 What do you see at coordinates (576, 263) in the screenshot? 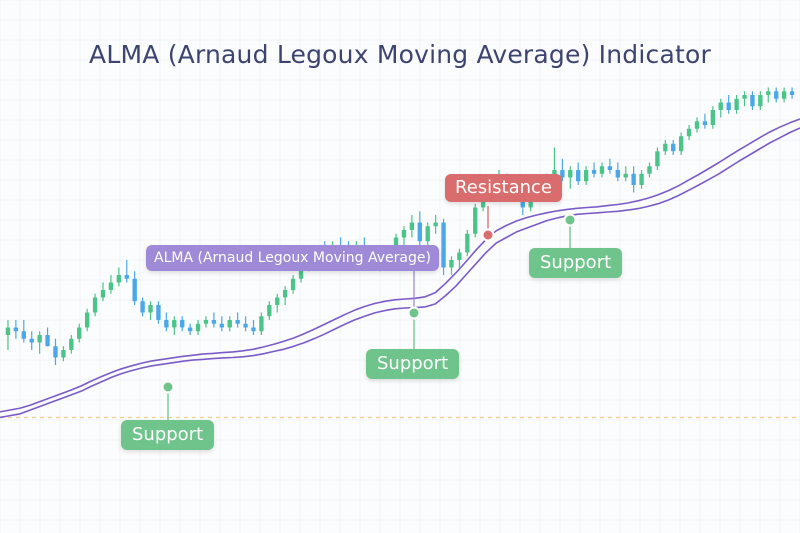
I see `support-callout-3: Support` at bounding box center [576, 263].